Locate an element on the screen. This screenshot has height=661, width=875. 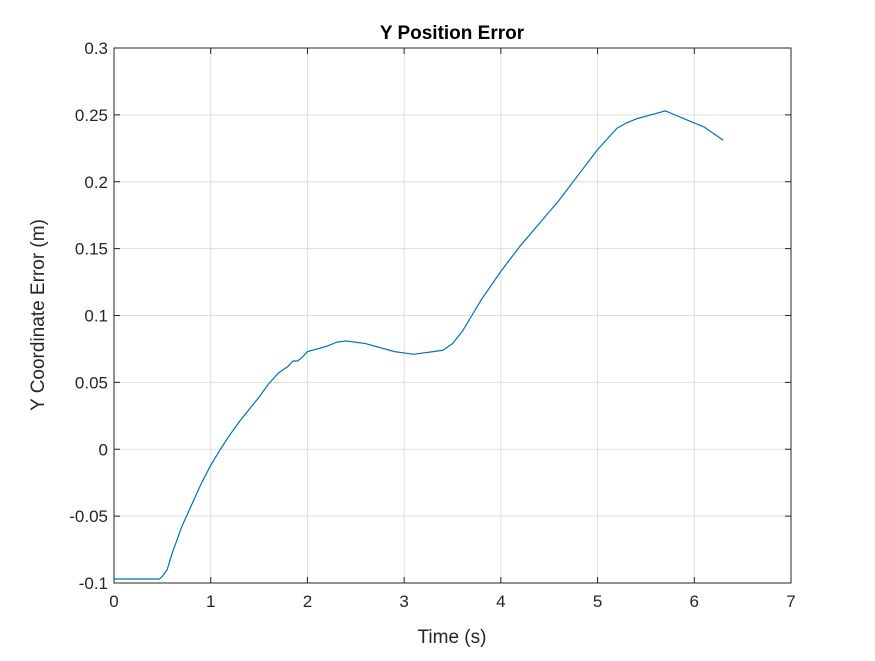
x-tick-label: 5 is located at coordinates (597, 601).